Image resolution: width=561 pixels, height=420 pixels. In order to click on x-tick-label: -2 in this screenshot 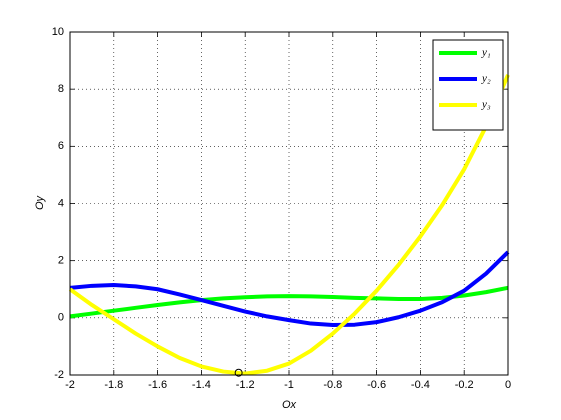, I will do `click(70, 385)`.